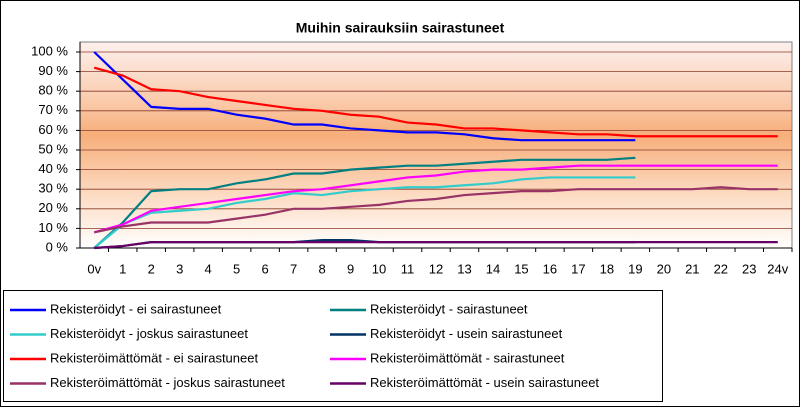 The image size is (800, 407). What do you see at coordinates (53, 207) in the screenshot?
I see `y-tick-label: 20 %` at bounding box center [53, 207].